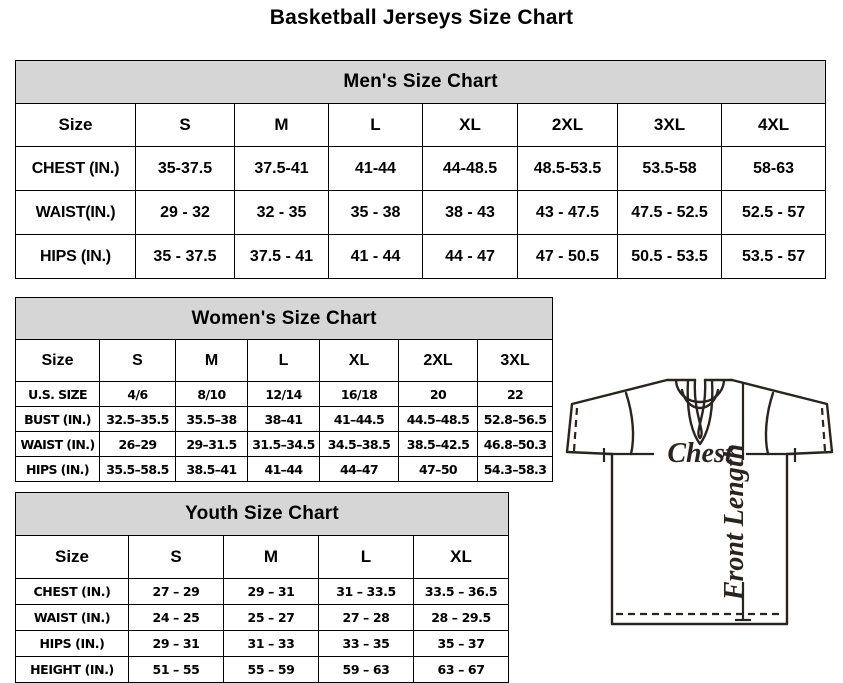 This screenshot has height=683, width=843. Describe the element at coordinates (75, 212) in the screenshot. I see `mens-row-label-waist: WAIST(IN.)` at that location.